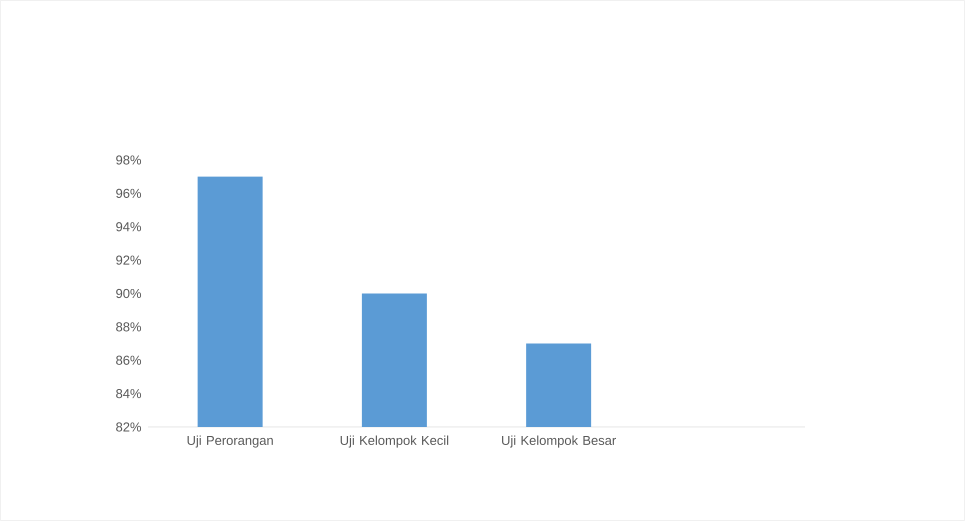 The width and height of the screenshot is (965, 521). What do you see at coordinates (559, 441) in the screenshot?
I see `x-tick-label: Uji Kelompok Besar` at bounding box center [559, 441].